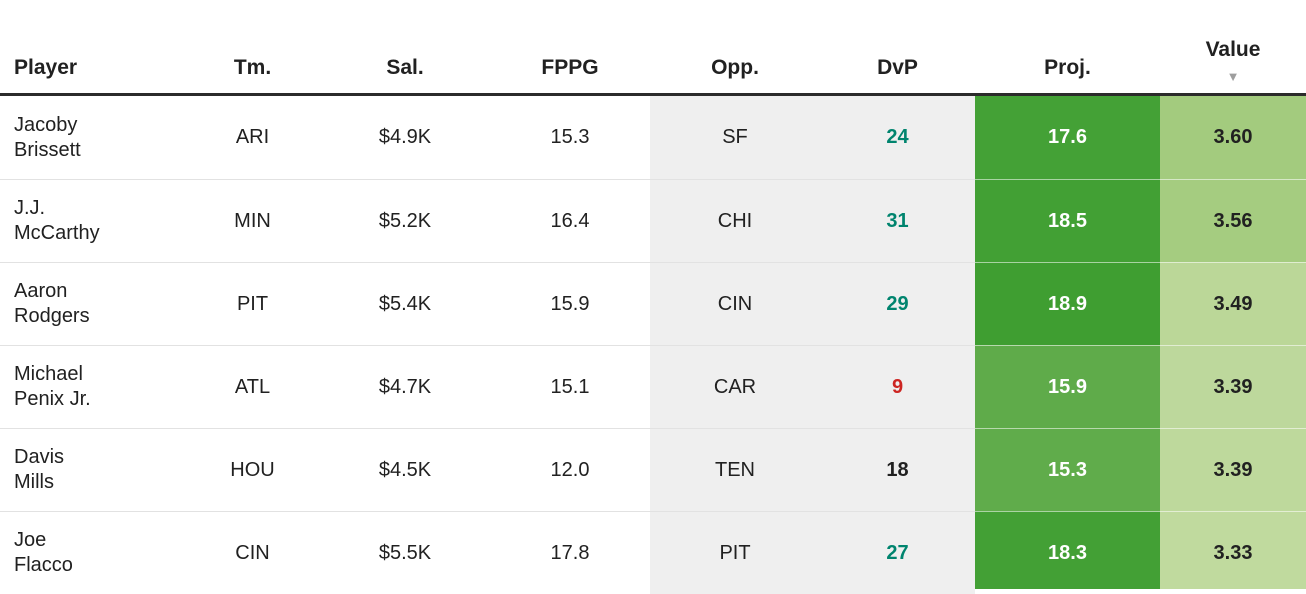 Image resolution: width=1306 pixels, height=594 pixels. Describe the element at coordinates (405, 386) in the screenshot. I see `salary-cell: $4.7K` at that location.